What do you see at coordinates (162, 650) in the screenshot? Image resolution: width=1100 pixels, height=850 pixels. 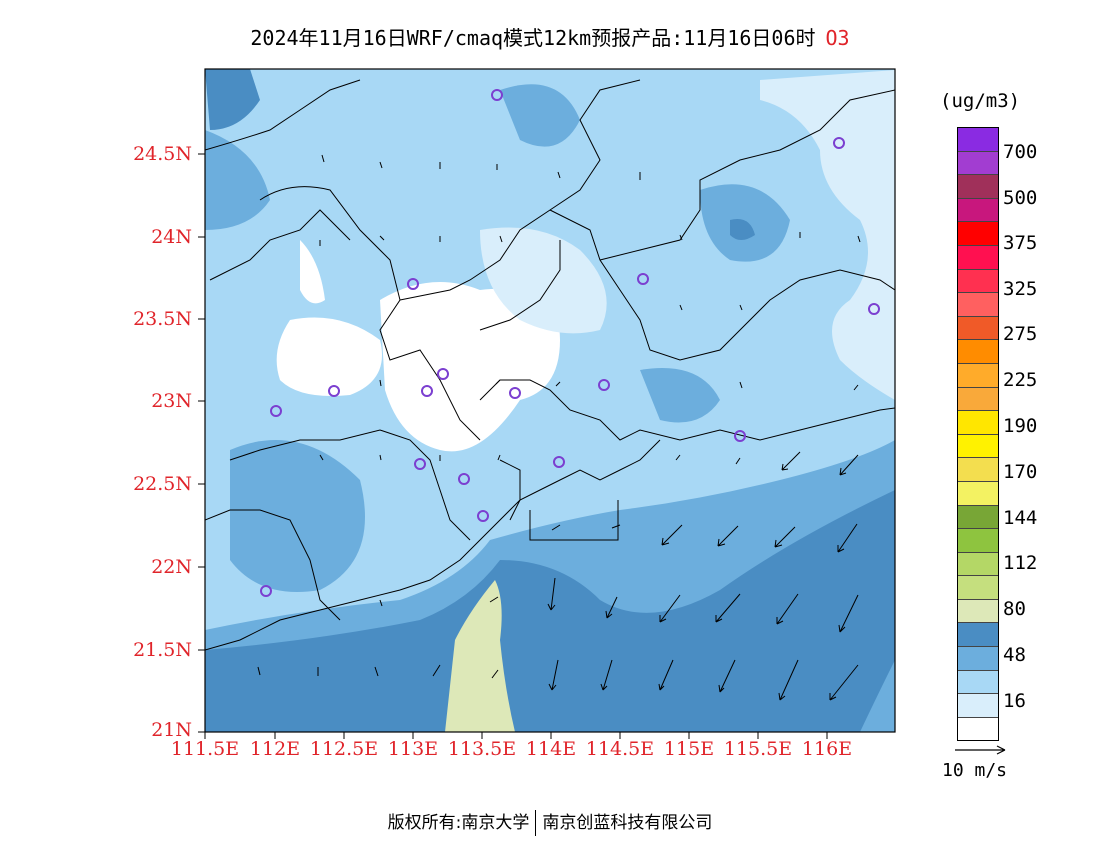 I see `lat-label: 21.5N` at bounding box center [162, 650].